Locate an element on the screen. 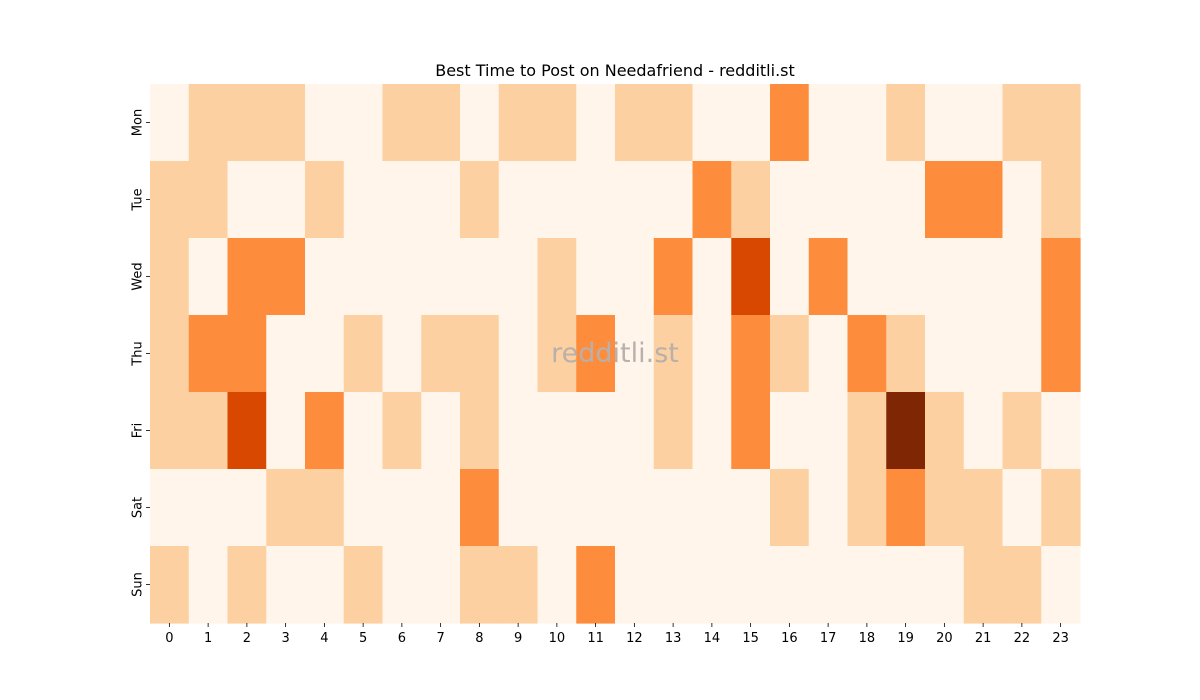  y-tick-label: Wed is located at coordinates (138, 276).